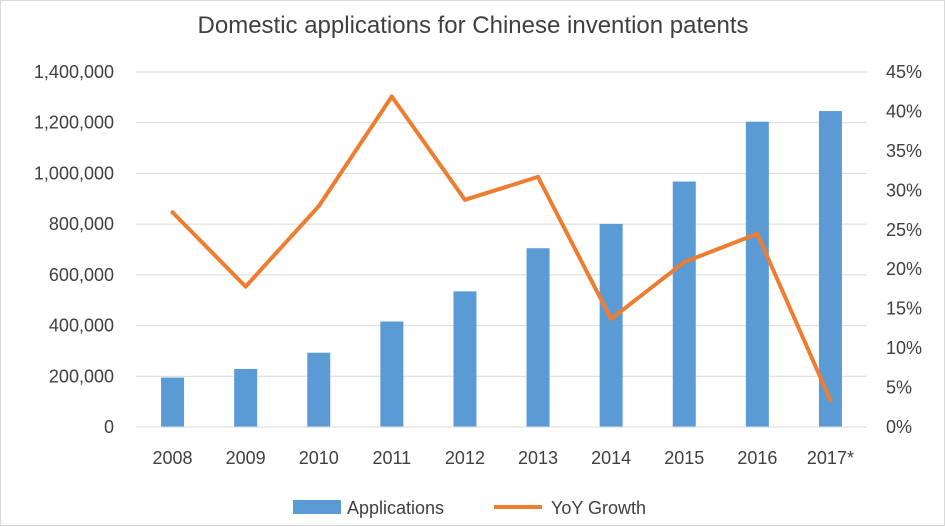 Image resolution: width=945 pixels, height=526 pixels. Describe the element at coordinates (391, 458) in the screenshot. I see `x-axis-tick-label: 2011` at that location.